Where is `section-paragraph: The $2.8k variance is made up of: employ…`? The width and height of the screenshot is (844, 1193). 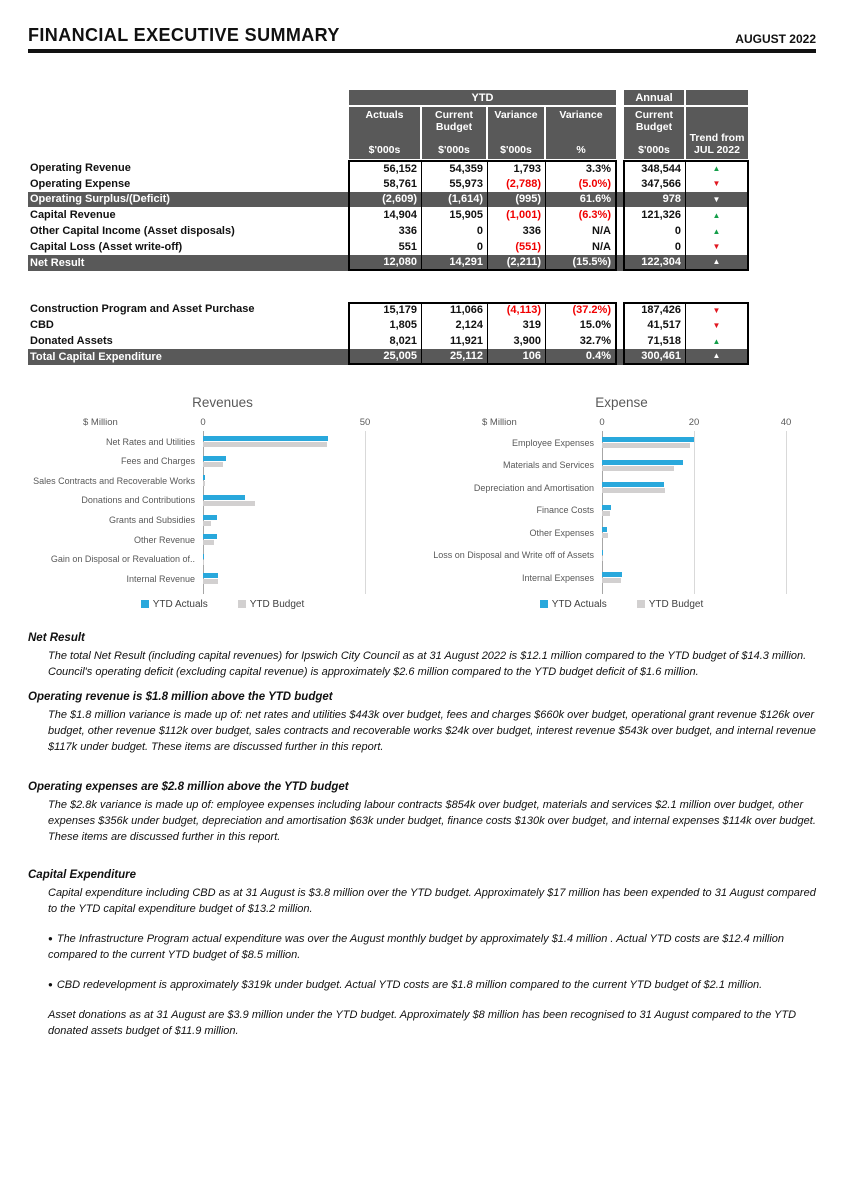
section-paragraph: The $2.8k variance is made up of: employ… is located at coordinates (432, 820).